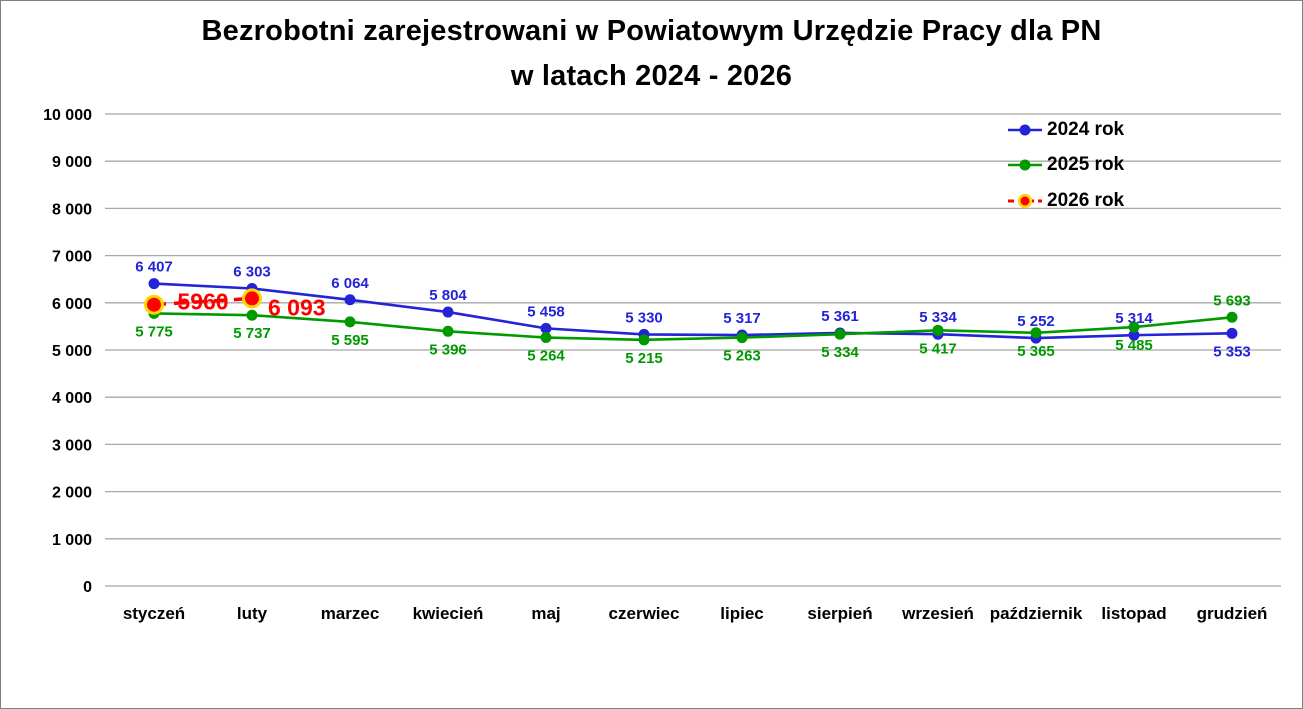  Describe the element at coordinates (693, 327) in the screenshot. I see `series-2025-rok-line` at that location.